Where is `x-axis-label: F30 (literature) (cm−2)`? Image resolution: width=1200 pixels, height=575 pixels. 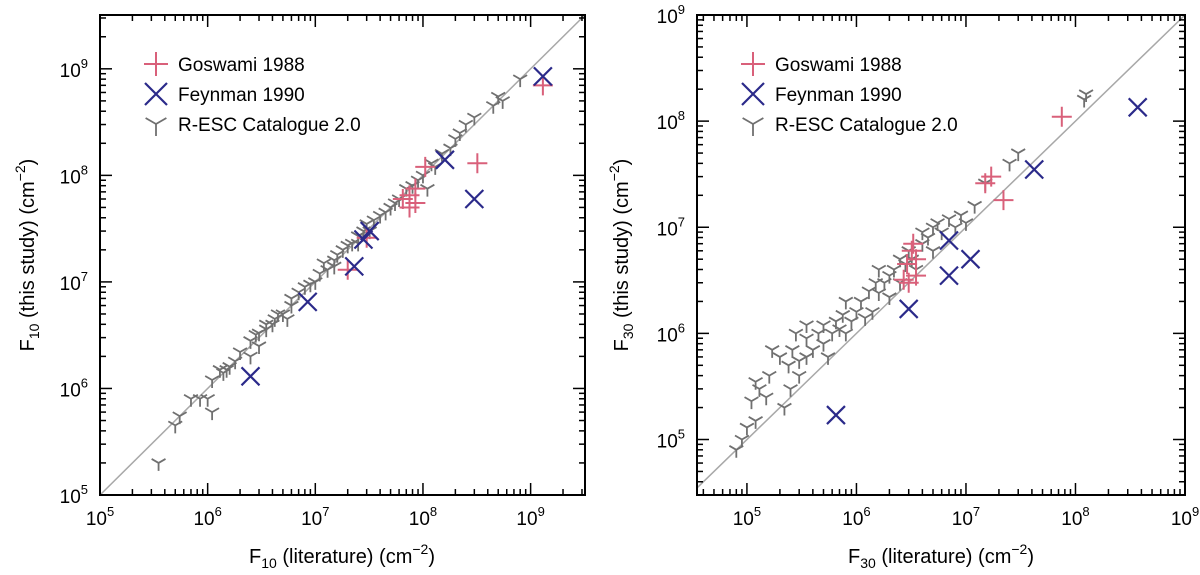
x-axis-label: F30 (literature) (cm−2) is located at coordinates (941, 556).